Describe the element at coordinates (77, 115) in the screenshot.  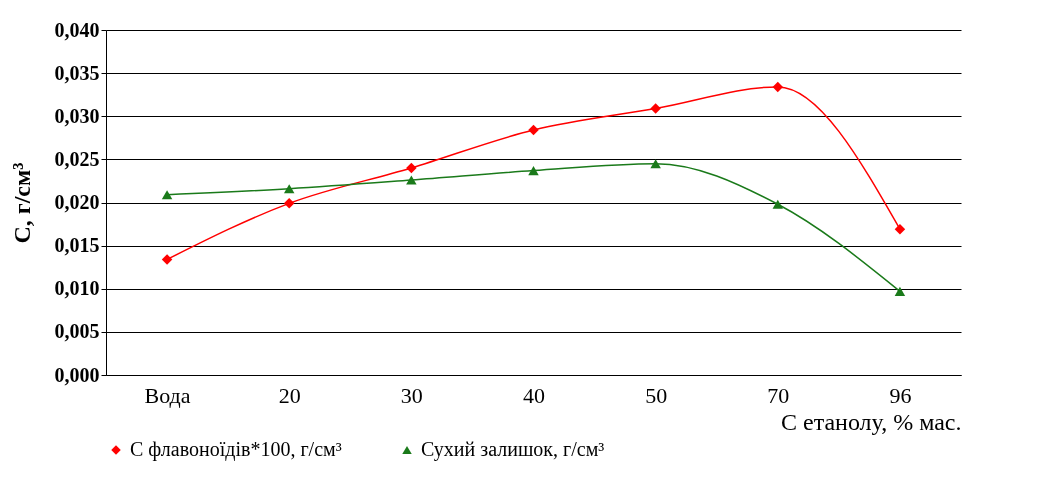
I see `y-tick-label: 0,030` at that location.